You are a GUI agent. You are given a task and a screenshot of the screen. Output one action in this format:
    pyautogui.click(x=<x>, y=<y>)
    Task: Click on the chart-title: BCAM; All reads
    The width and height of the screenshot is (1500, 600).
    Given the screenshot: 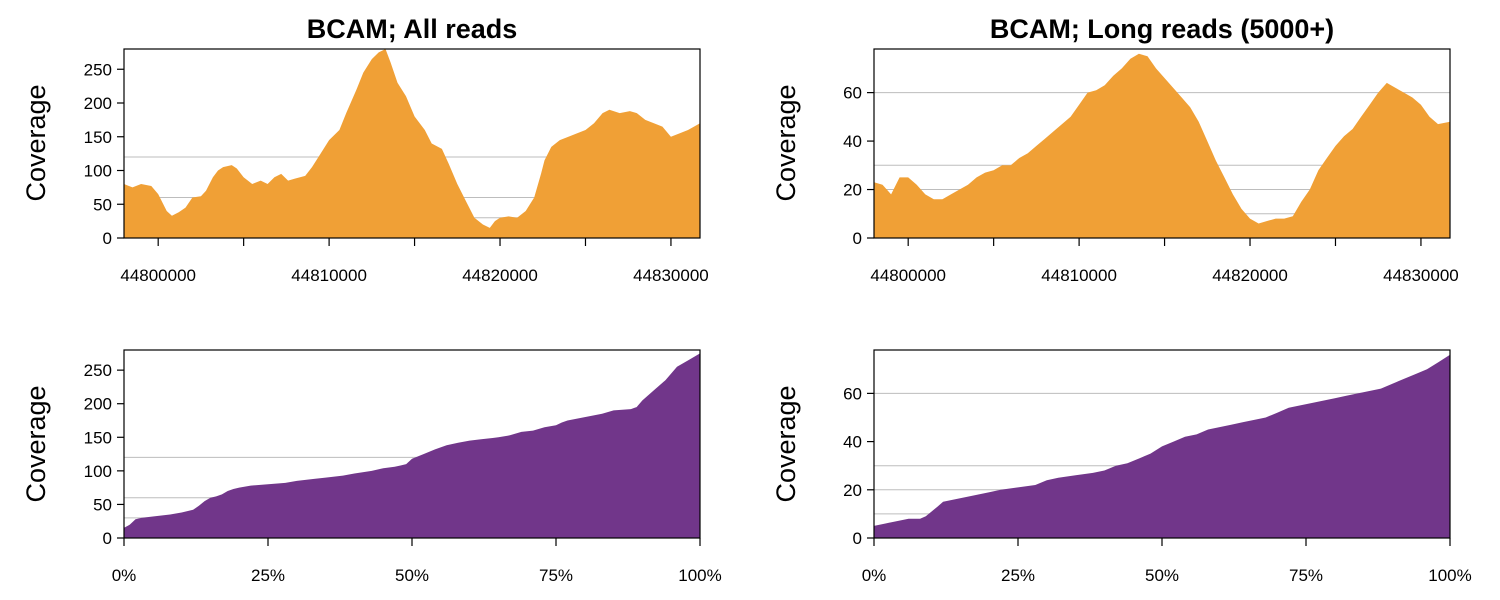 What is the action you would take?
    pyautogui.click(x=412, y=29)
    